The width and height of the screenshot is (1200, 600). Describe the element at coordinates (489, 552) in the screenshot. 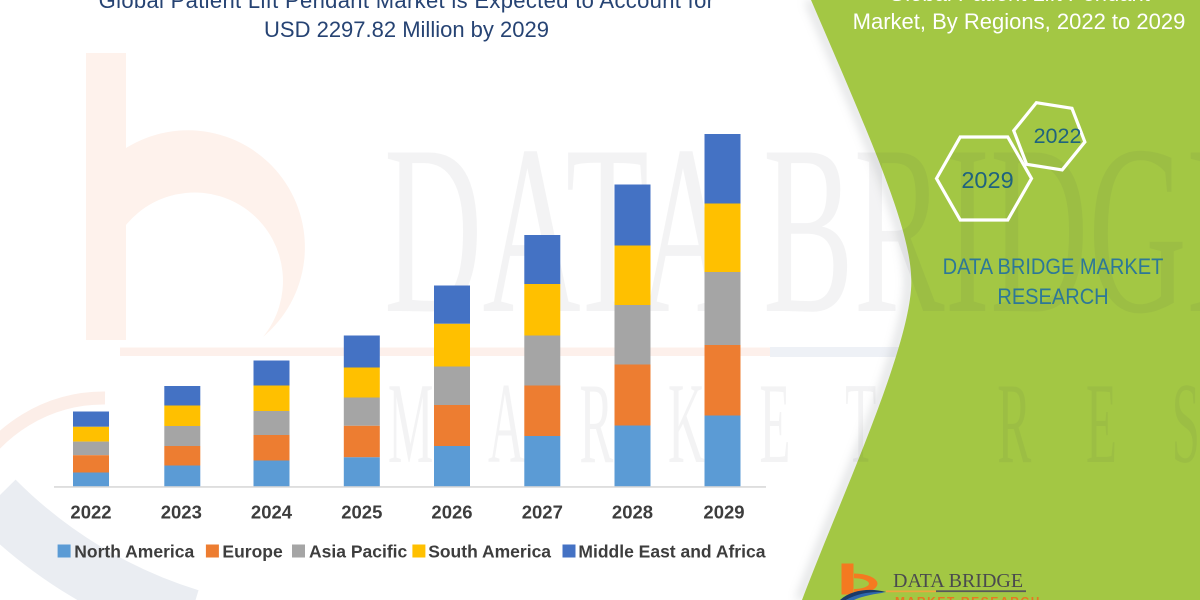

I see `svg-text: South America` at that location.